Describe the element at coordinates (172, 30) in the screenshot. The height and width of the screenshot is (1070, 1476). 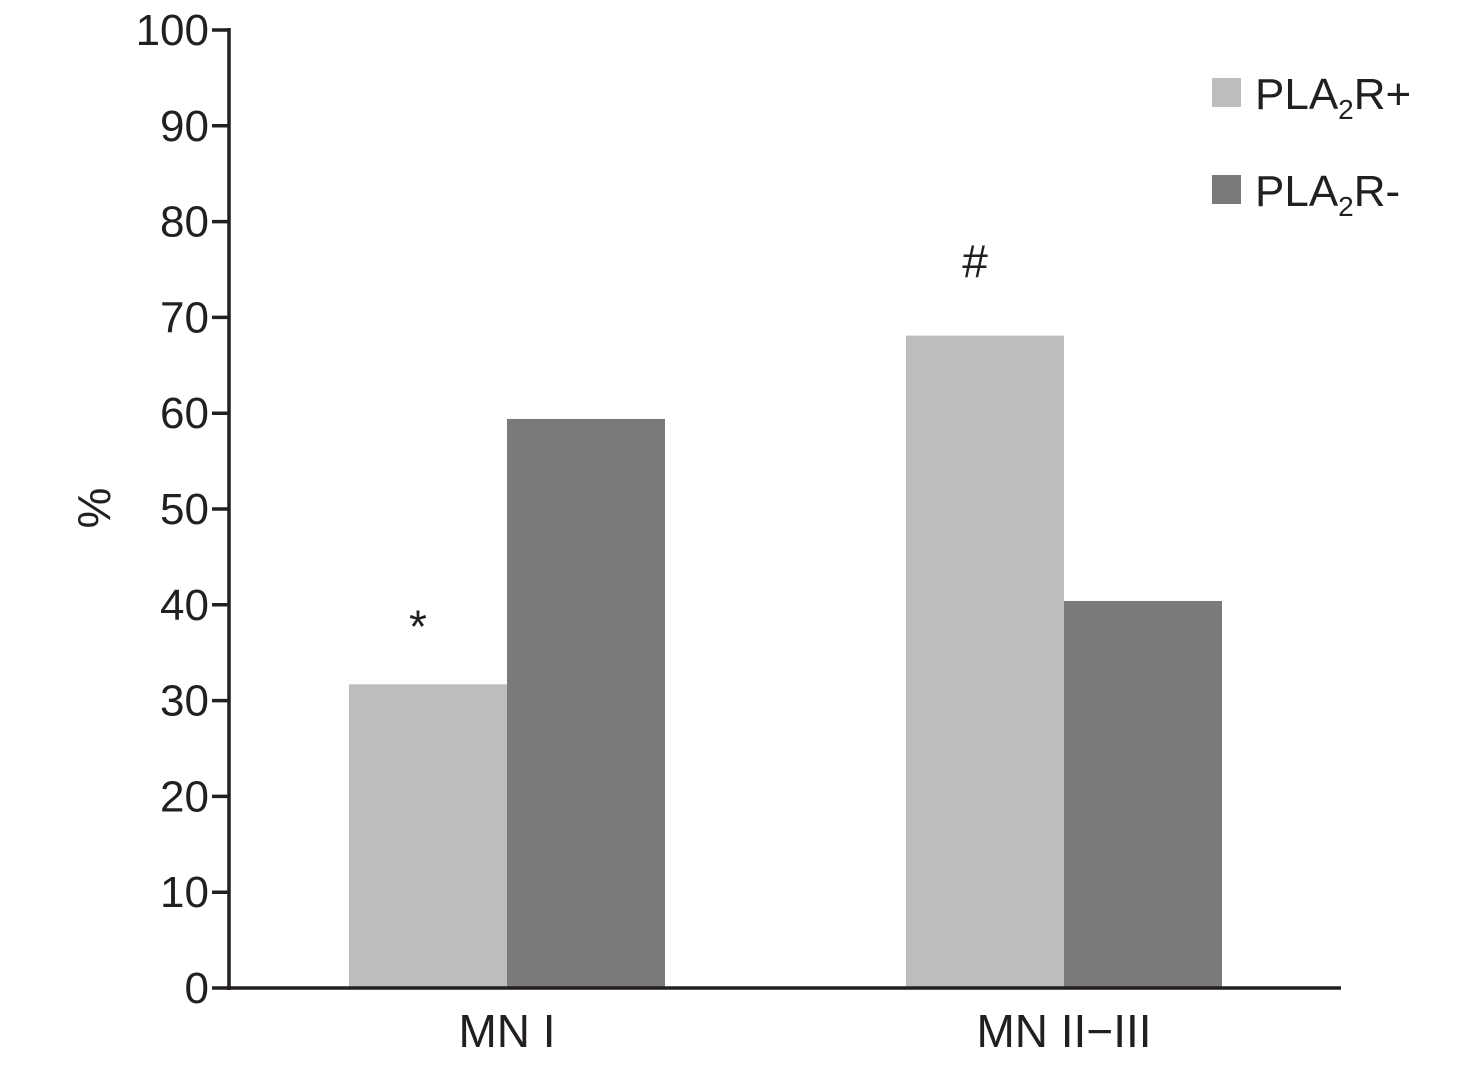
I see `y-tick-label: 100` at that location.